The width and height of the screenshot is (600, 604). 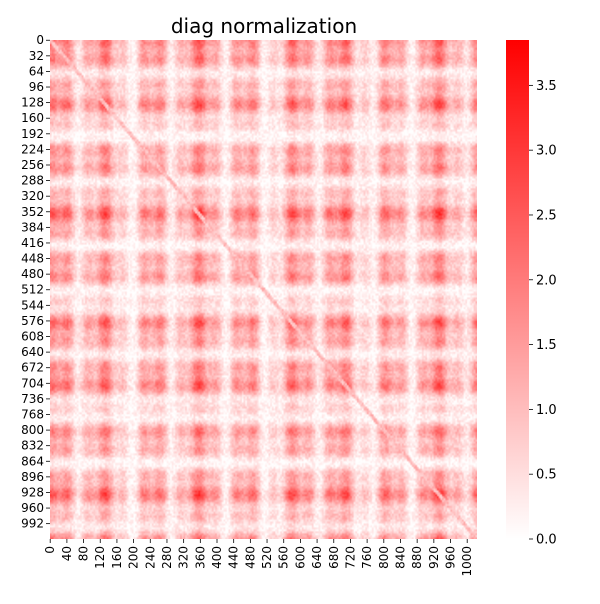 I want to click on y-tick-label: 0, so click(x=40, y=40).